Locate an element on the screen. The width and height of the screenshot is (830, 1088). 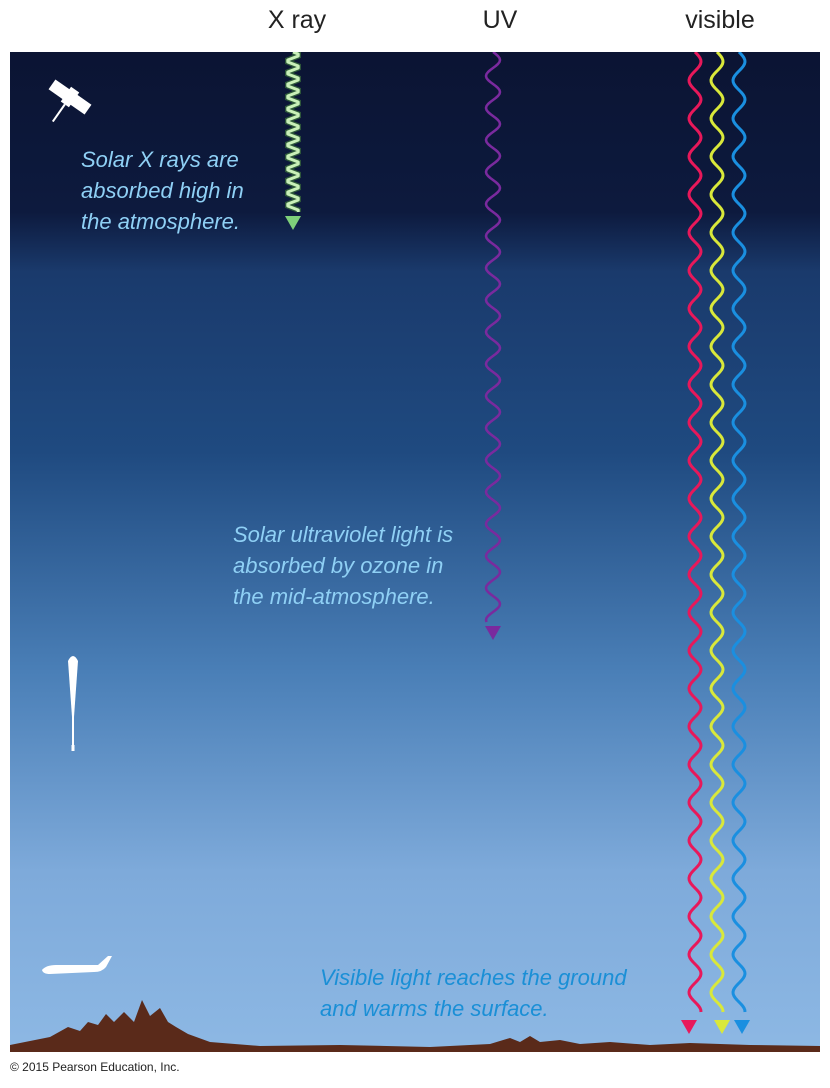
uv-note-line-1: Solar ultraviolet light is is located at coordinates (343, 534).